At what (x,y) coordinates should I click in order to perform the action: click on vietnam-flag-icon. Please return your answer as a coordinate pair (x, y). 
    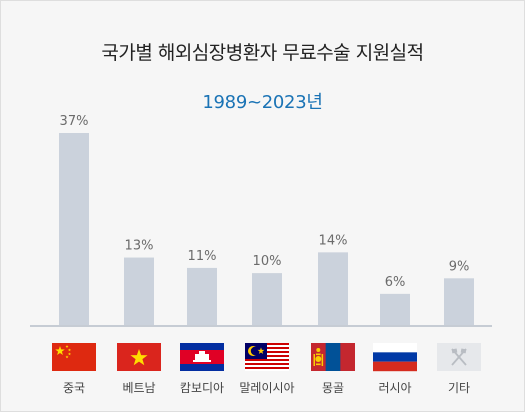
    Looking at the image, I should click on (139, 357).